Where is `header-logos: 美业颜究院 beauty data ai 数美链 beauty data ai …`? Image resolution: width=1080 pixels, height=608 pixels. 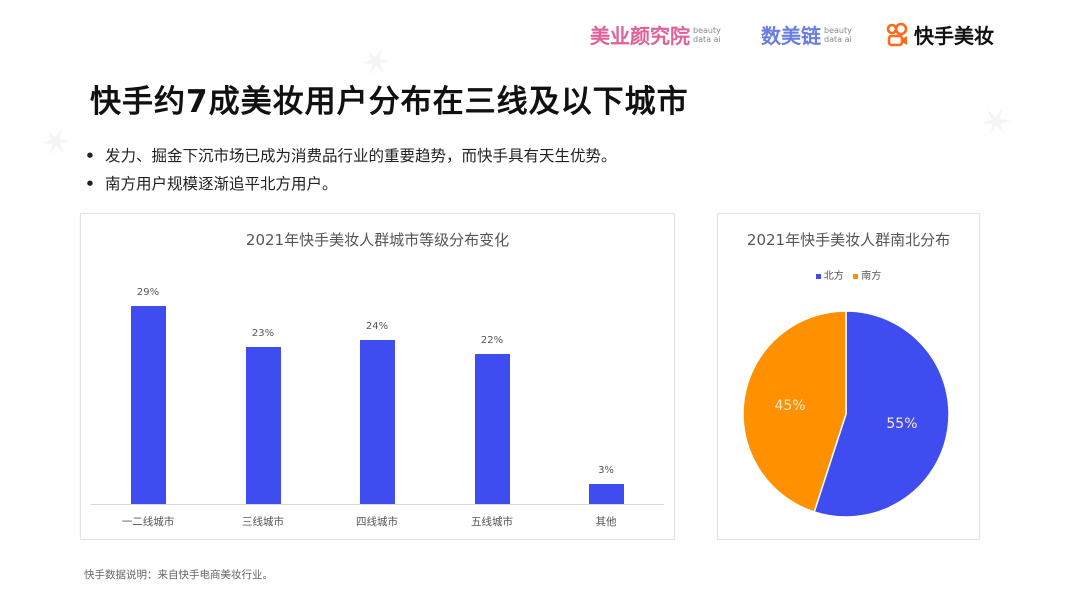 header-logos: 美业颜究院 beauty data ai 数美链 beauty data ai … is located at coordinates (792, 34).